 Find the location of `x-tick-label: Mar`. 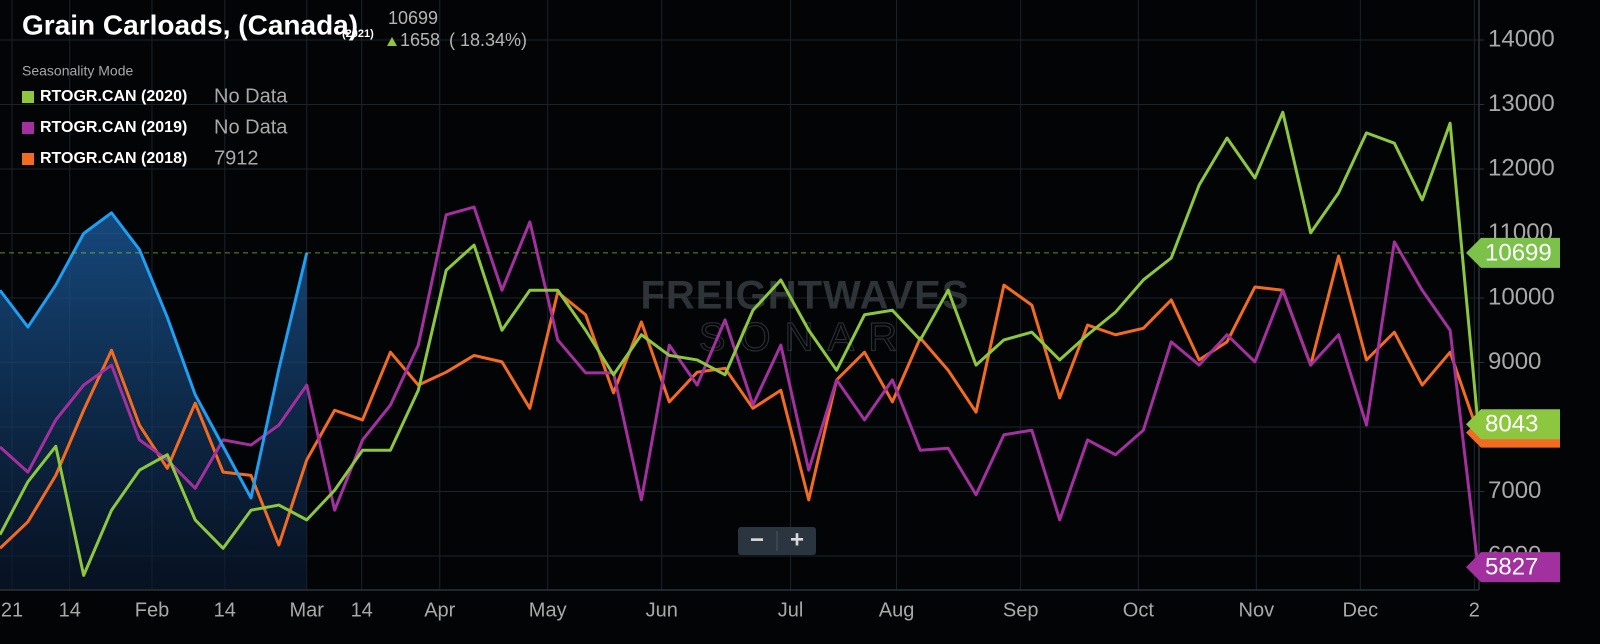

x-tick-label: Mar is located at coordinates (307, 610).